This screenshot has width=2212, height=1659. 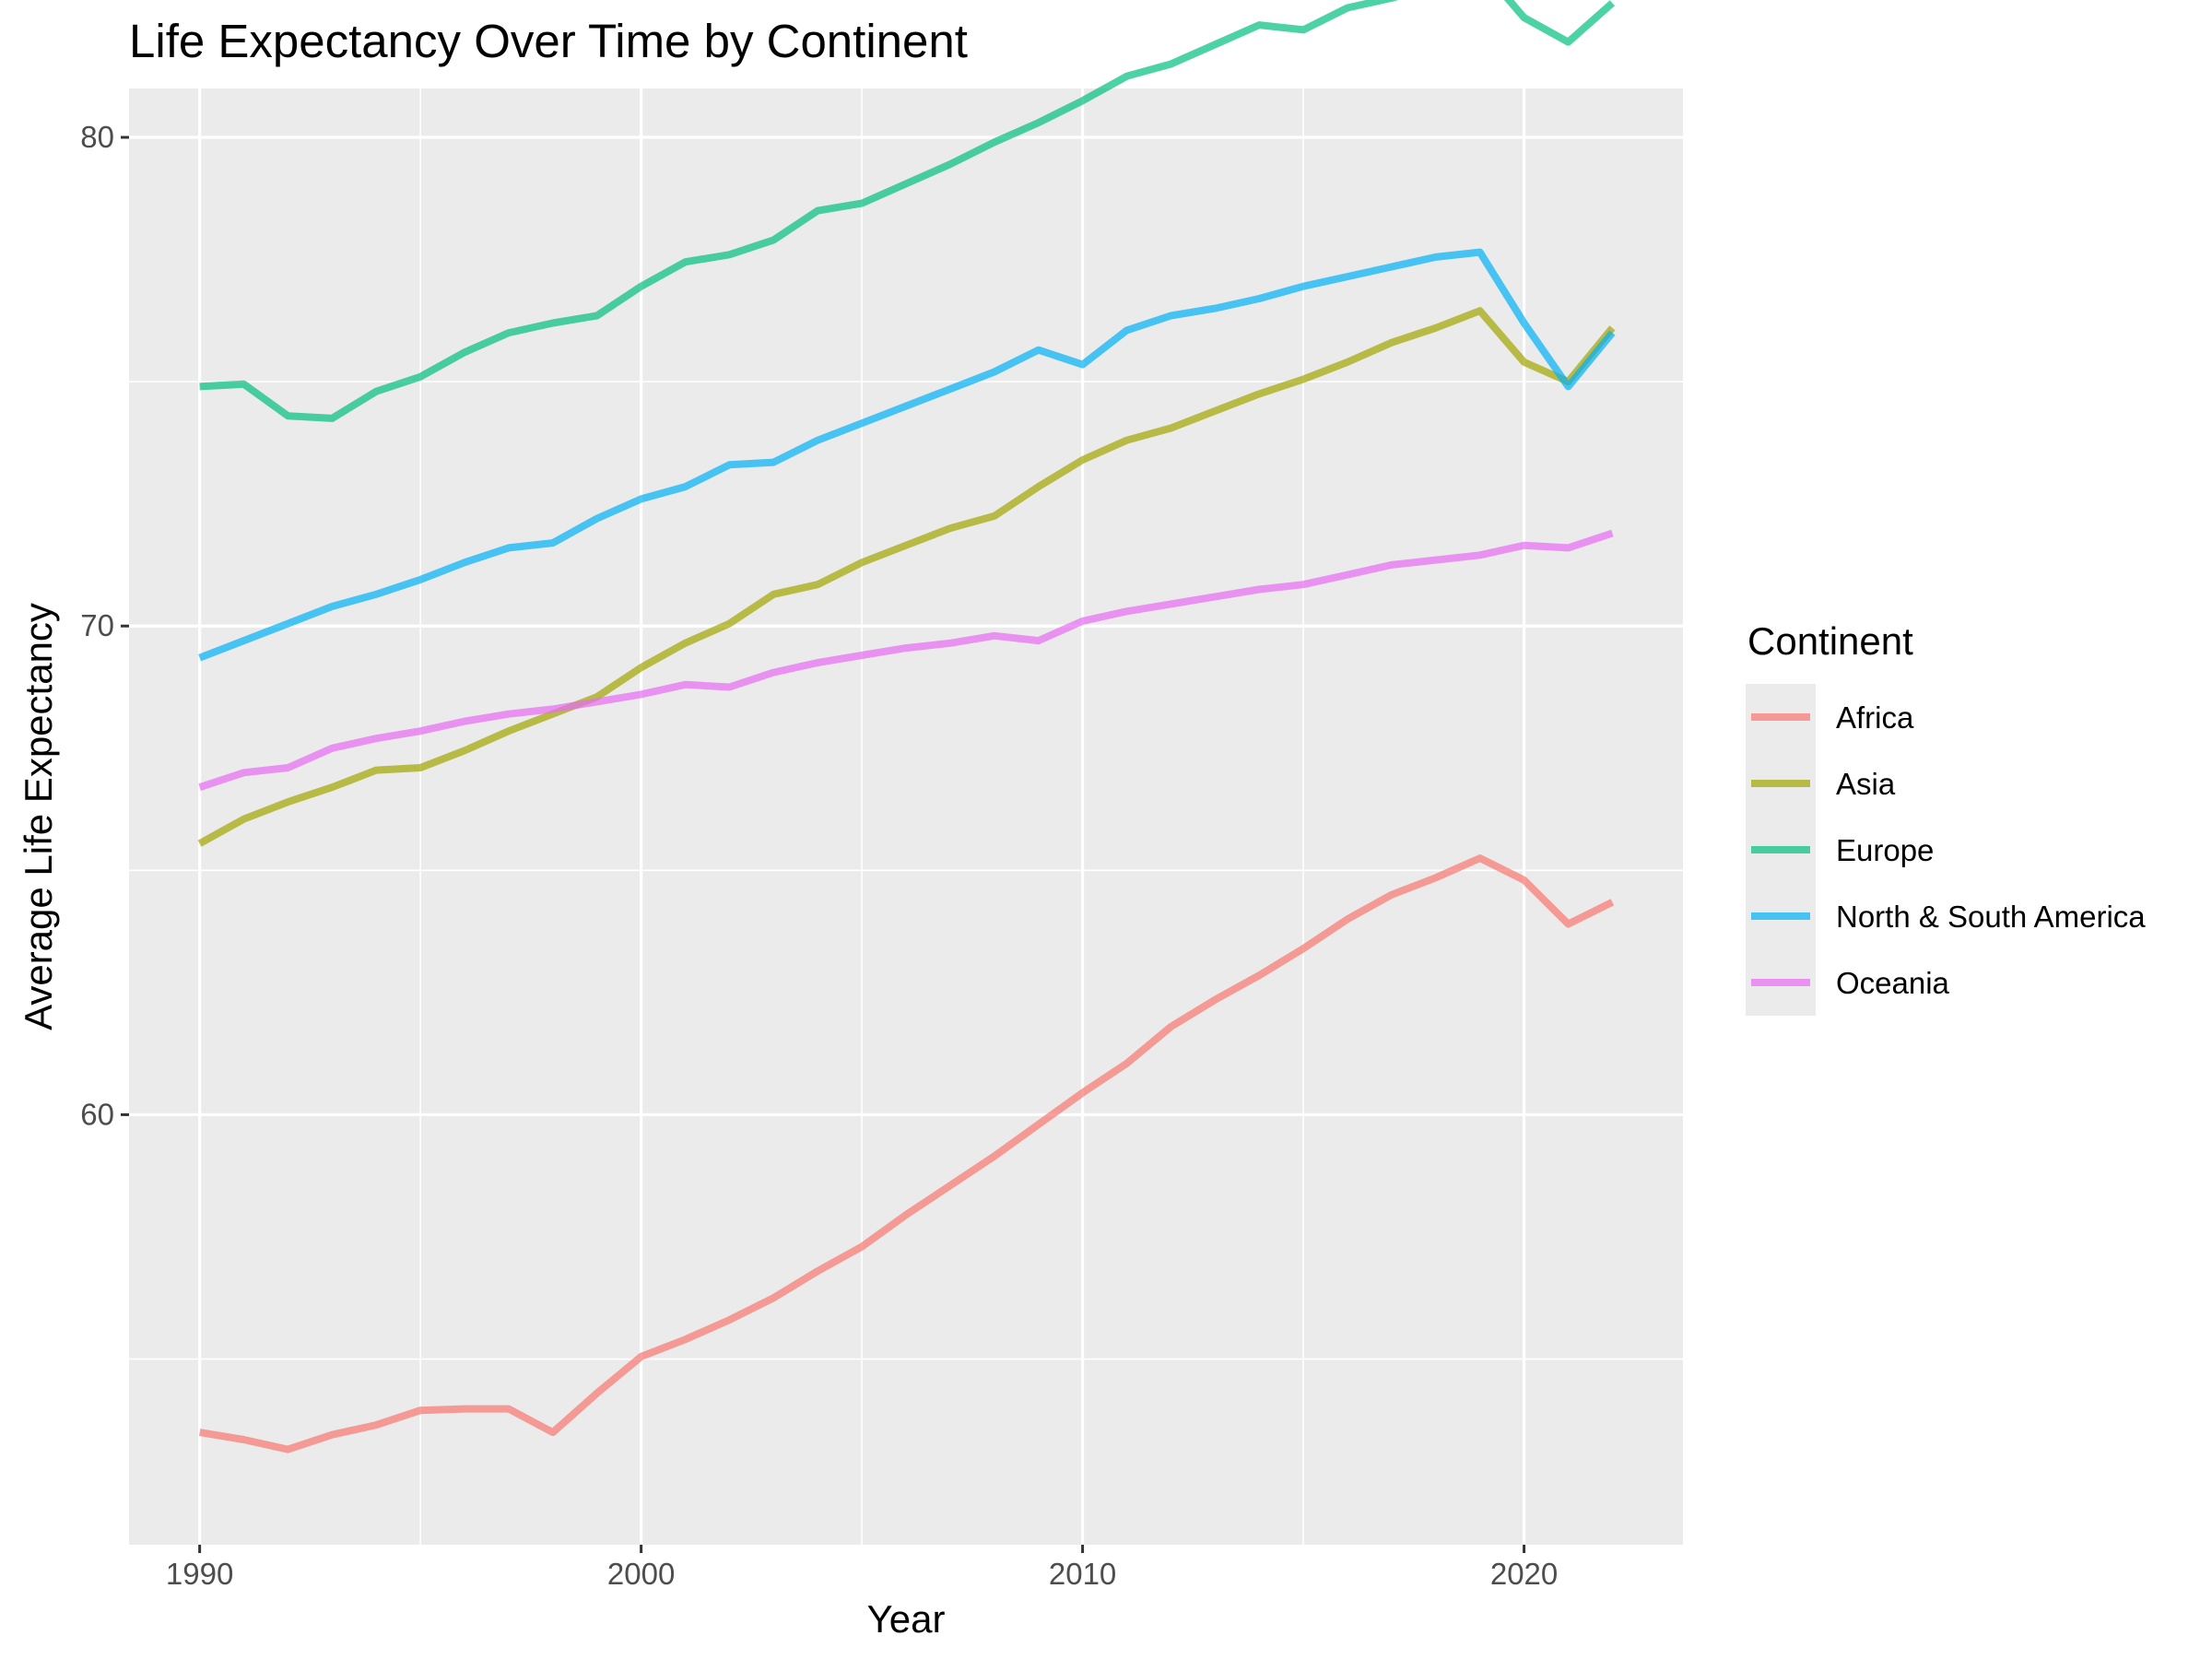 What do you see at coordinates (97, 1114) in the screenshot?
I see `y-tick-label: 60` at bounding box center [97, 1114].